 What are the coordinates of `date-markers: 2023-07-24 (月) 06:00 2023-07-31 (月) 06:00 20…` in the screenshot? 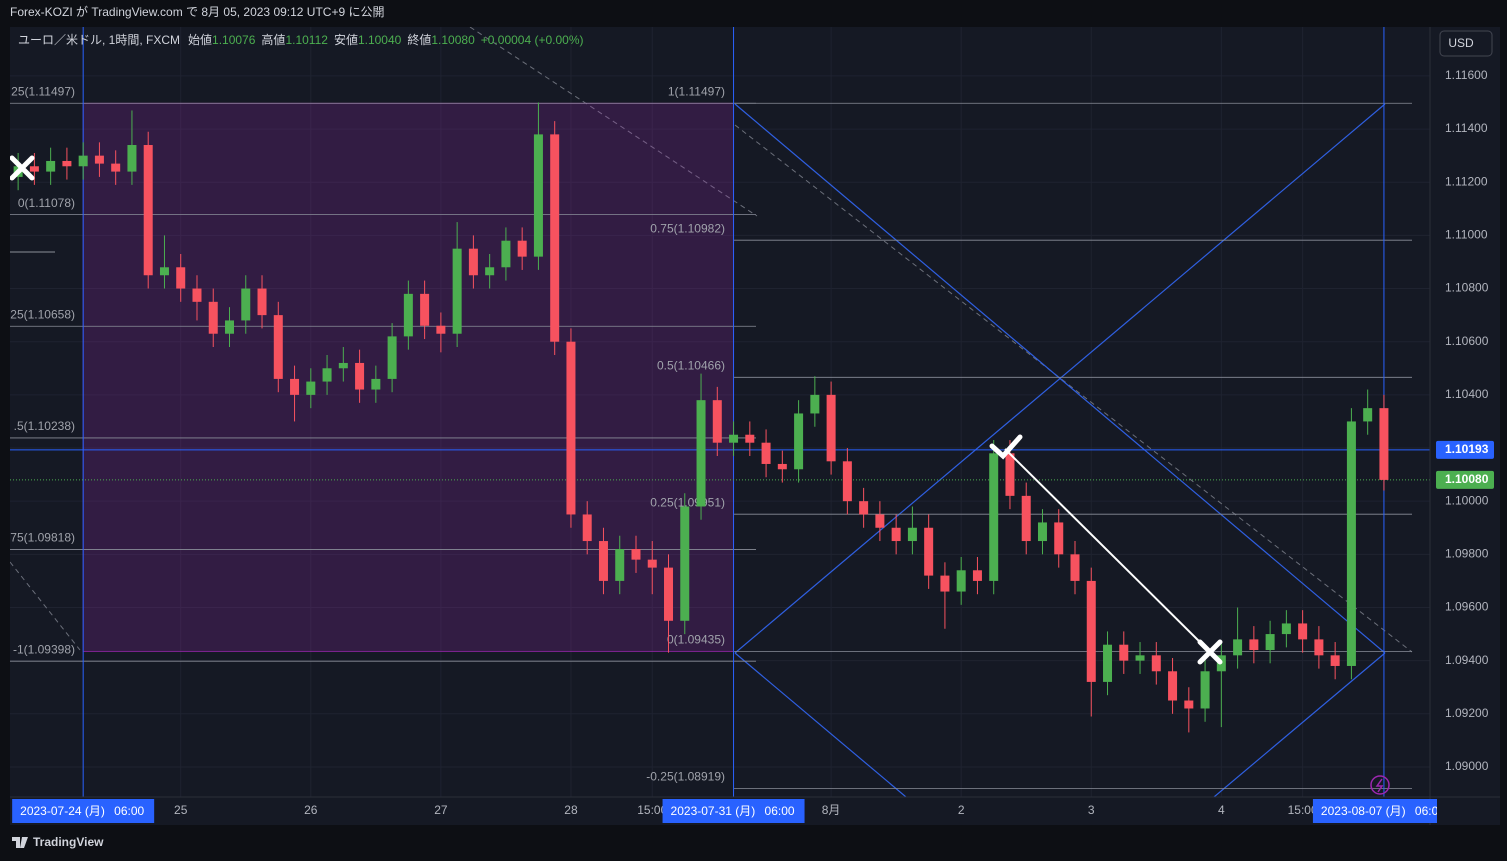 It's located at (724, 811).